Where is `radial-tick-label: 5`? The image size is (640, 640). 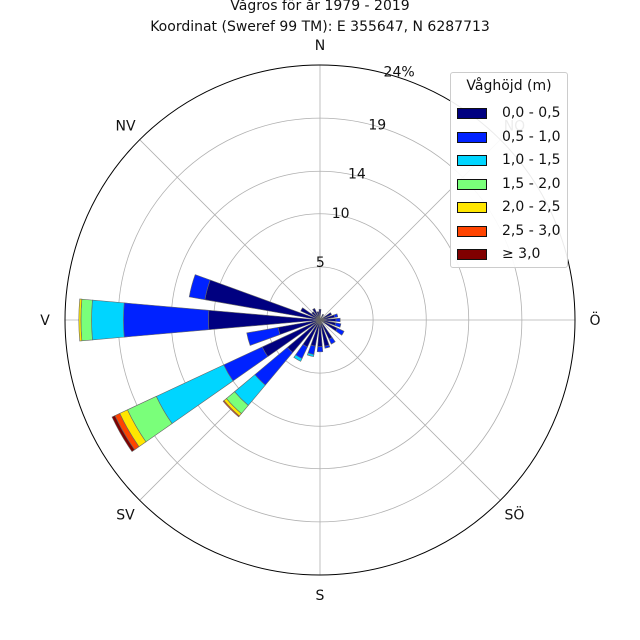 radial-tick-label: 5 is located at coordinates (320, 263).